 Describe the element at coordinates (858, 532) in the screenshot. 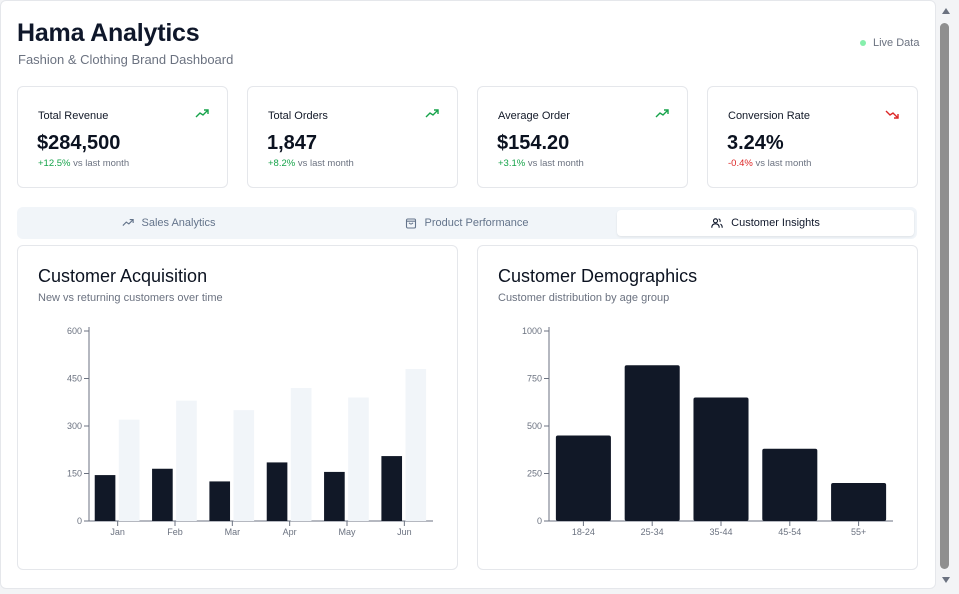

I see `x-tick-label: 55+` at that location.